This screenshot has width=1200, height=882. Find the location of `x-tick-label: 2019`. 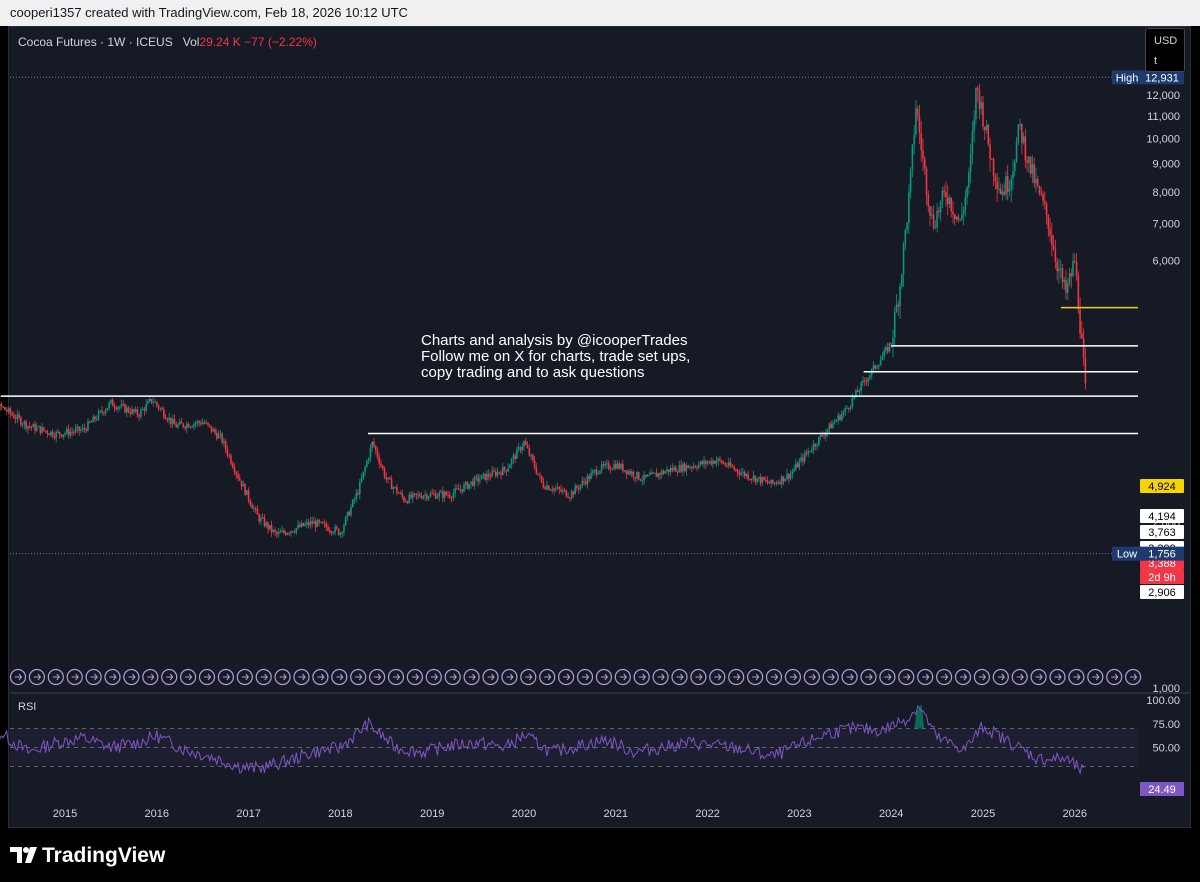

x-tick-label: 2019 is located at coordinates (432, 814).